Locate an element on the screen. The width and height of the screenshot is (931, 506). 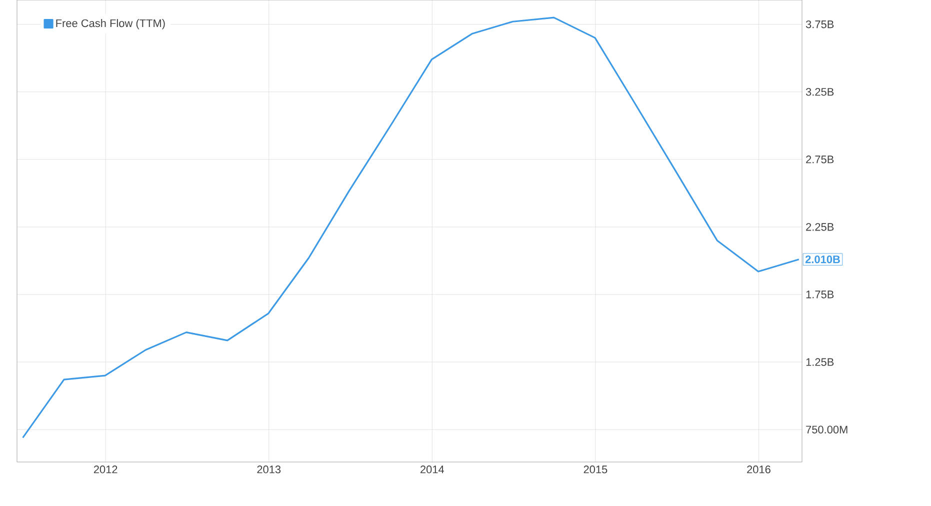
x-tick-label: 2016 is located at coordinates (758, 470).